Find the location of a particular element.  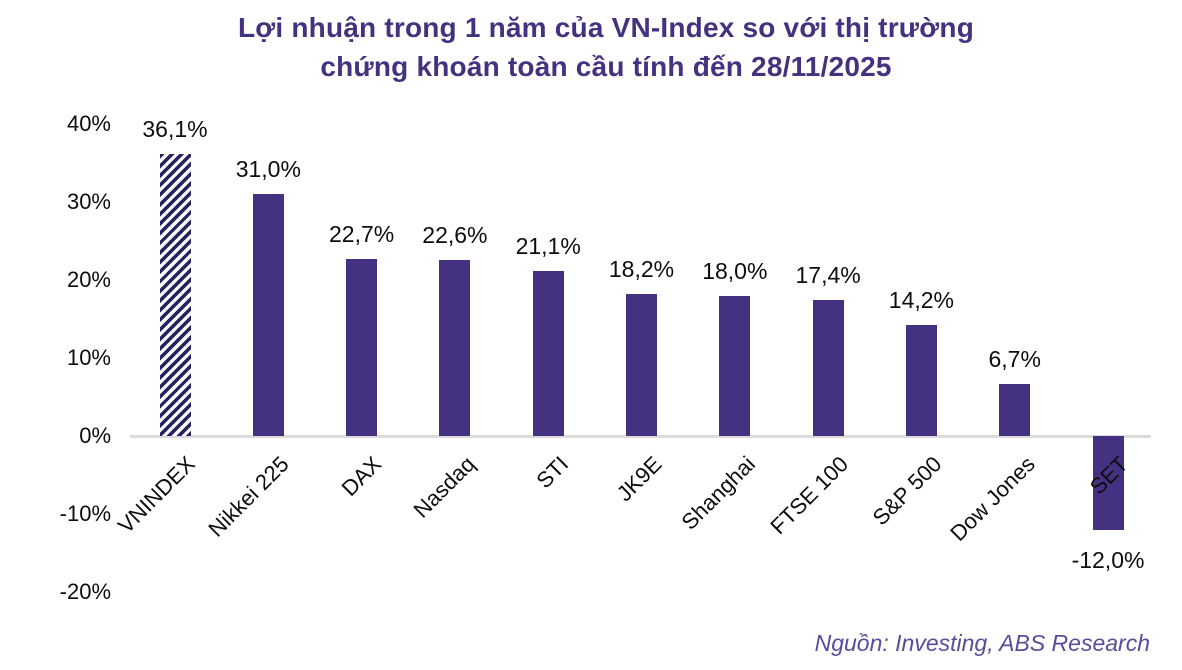

bar-sti is located at coordinates (548, 353).